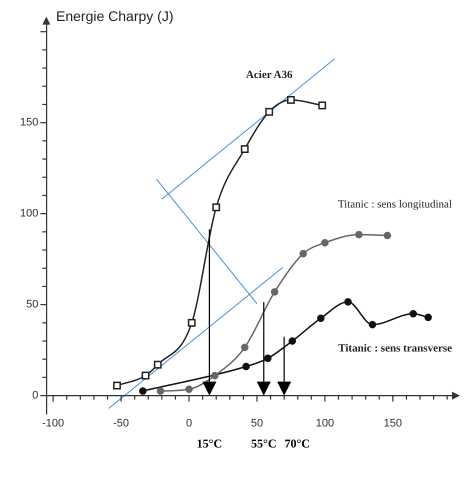  Describe the element at coordinates (115, 16) in the screenshot. I see `y-axis-title: Energie Charpy (J)` at that location.